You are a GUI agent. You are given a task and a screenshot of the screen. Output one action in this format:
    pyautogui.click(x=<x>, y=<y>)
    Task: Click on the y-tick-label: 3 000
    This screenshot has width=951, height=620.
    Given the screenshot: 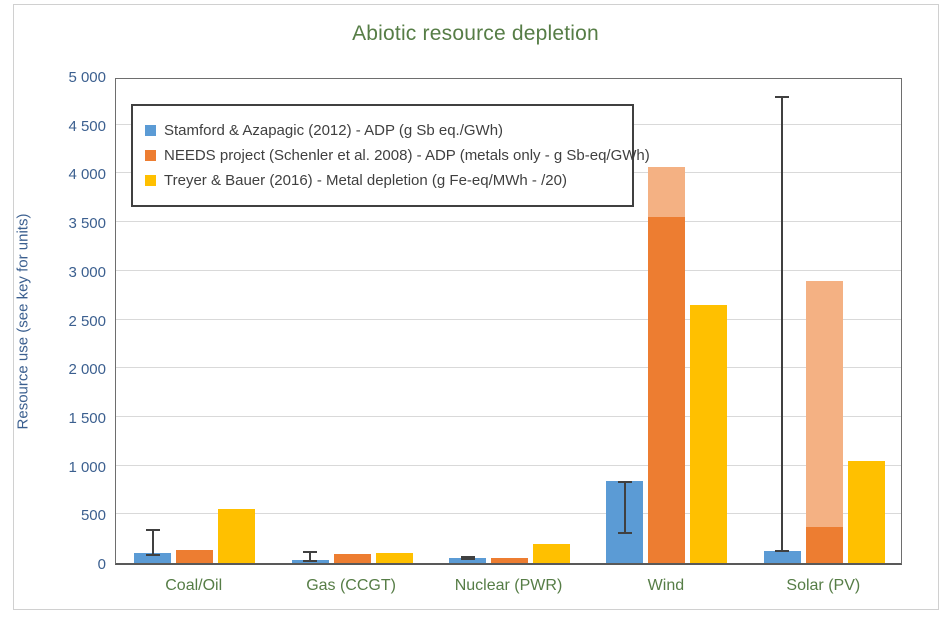 What is the action you would take?
    pyautogui.click(x=87, y=272)
    